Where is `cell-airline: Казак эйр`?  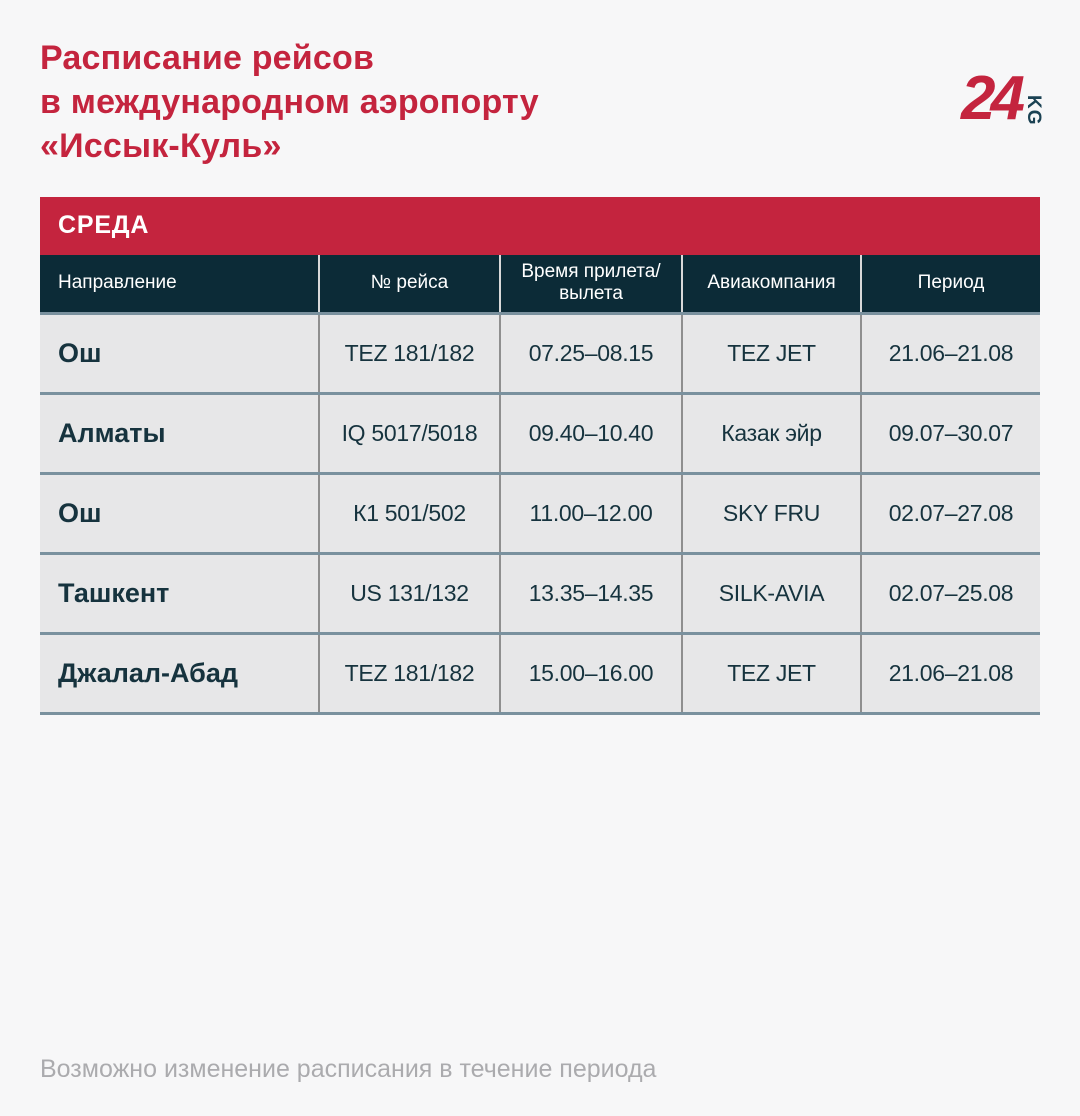
cell-airline: Казак эйр is located at coordinates (770, 433).